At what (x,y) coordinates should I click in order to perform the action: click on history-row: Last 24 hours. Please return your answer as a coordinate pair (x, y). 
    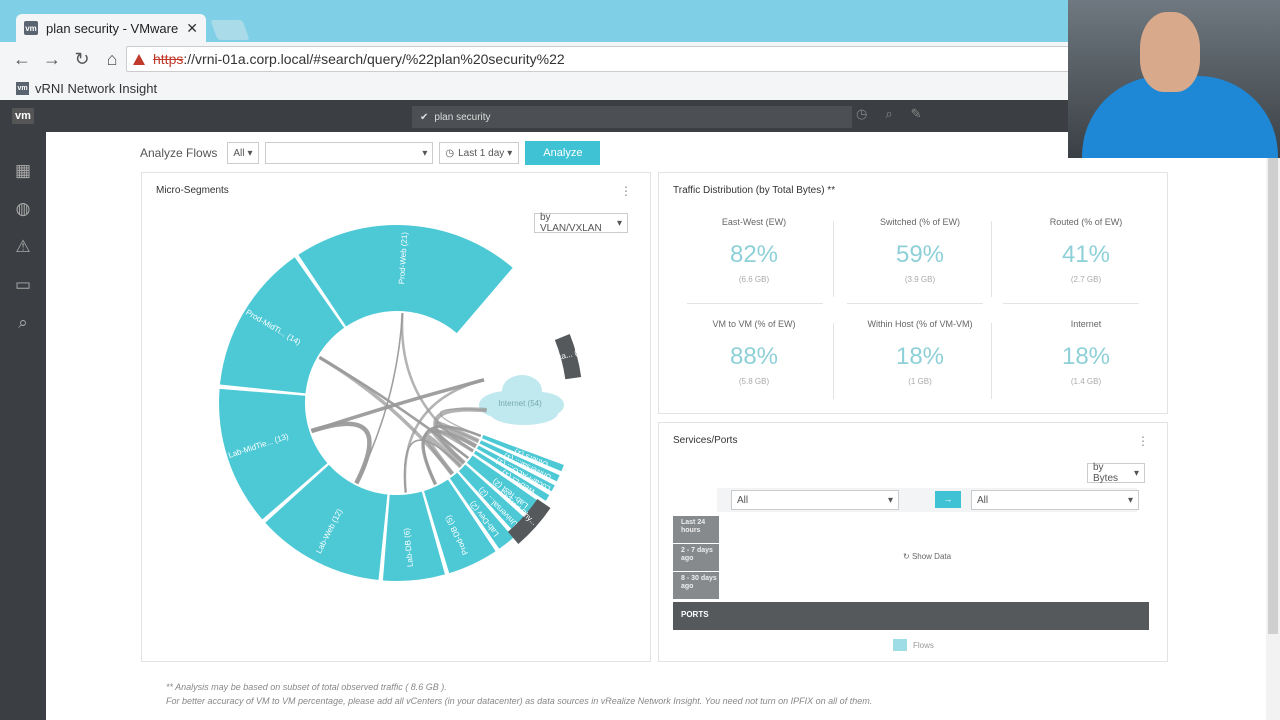
    Looking at the image, I should click on (696, 529).